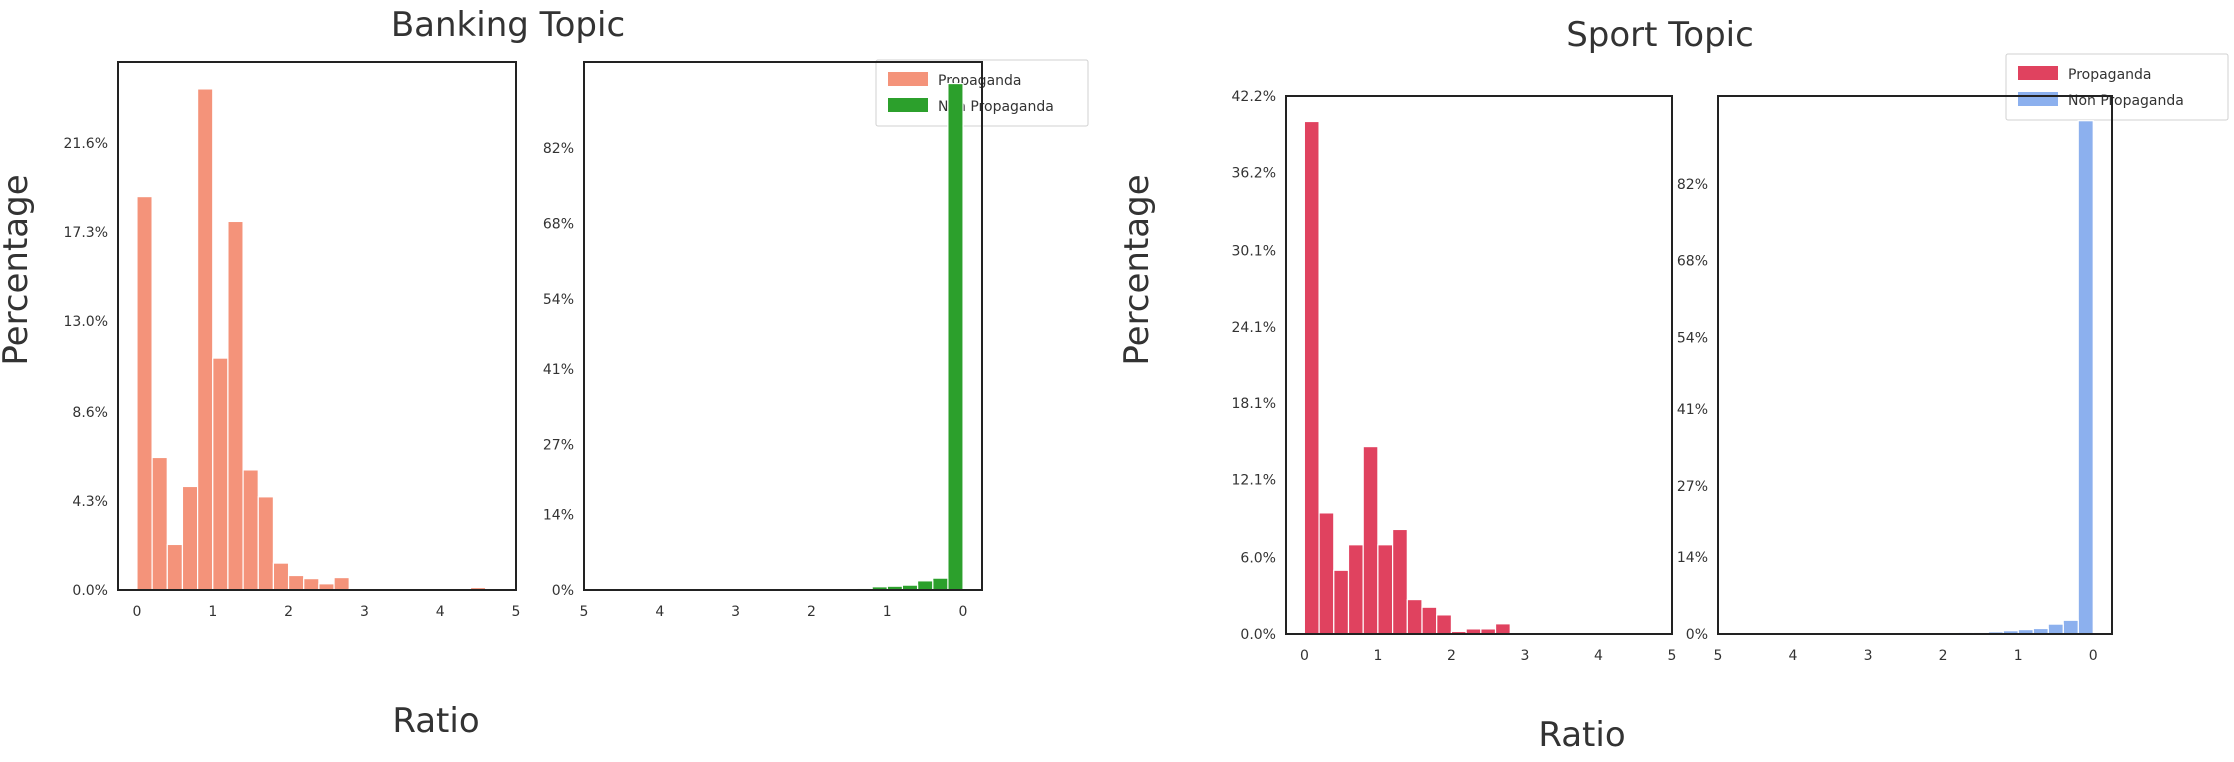 The height and width of the screenshot is (762, 2234). I want to click on sport-propaganda-panel-ytick-label-2: 12.1%, so click(1254, 481).